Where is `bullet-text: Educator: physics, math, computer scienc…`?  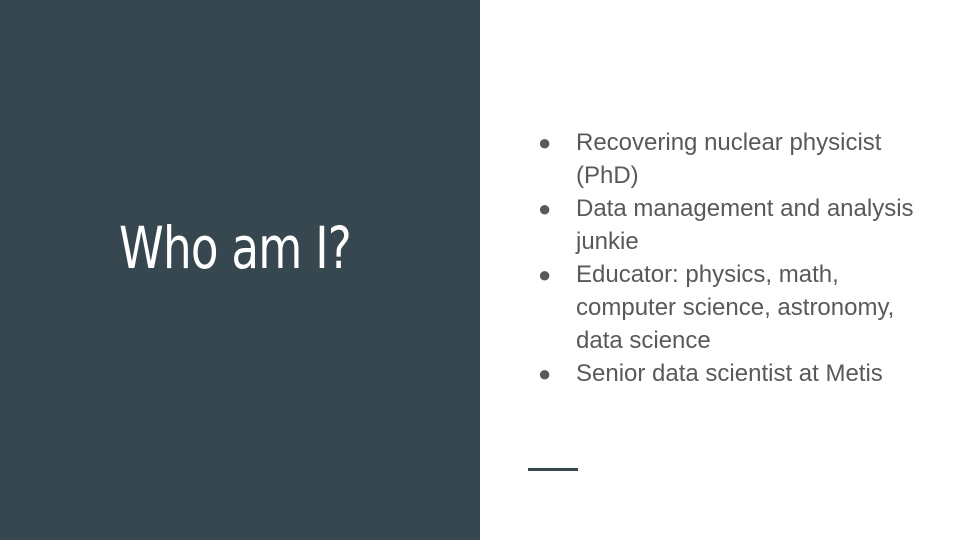 bullet-text: Educator: physics, math, computer scienc… is located at coordinates (735, 307).